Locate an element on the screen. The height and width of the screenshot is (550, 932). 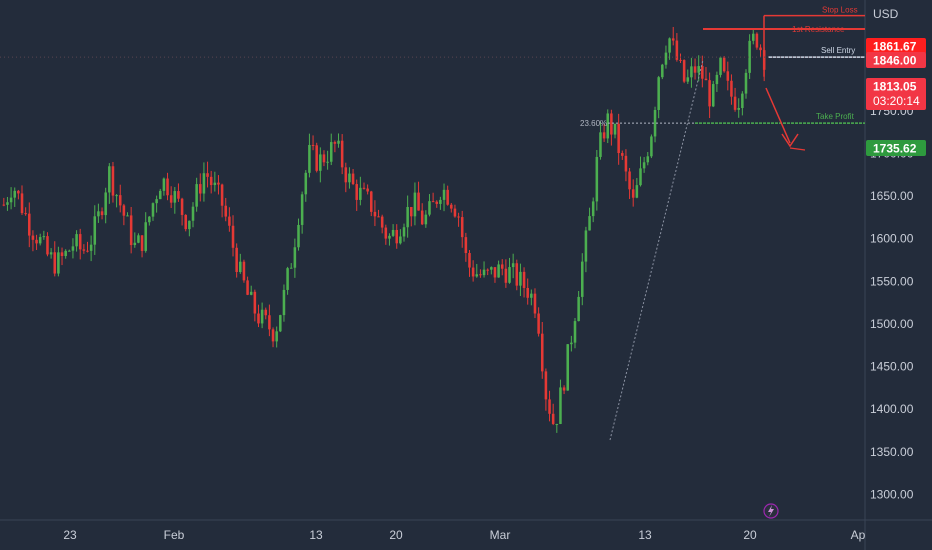
fib-level-label: 23.60% is located at coordinates (593, 123).